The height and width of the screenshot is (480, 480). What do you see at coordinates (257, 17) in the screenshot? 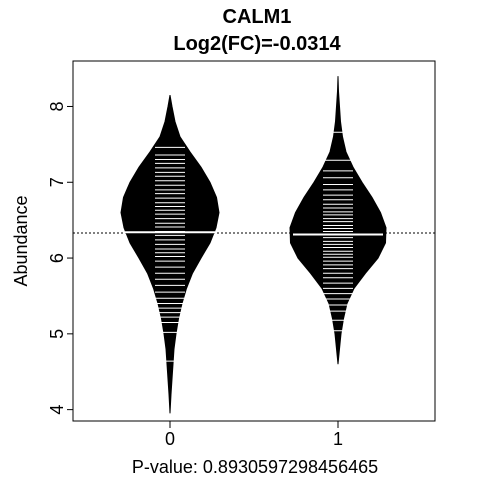
I see `chart-title: CALM1` at bounding box center [257, 17].